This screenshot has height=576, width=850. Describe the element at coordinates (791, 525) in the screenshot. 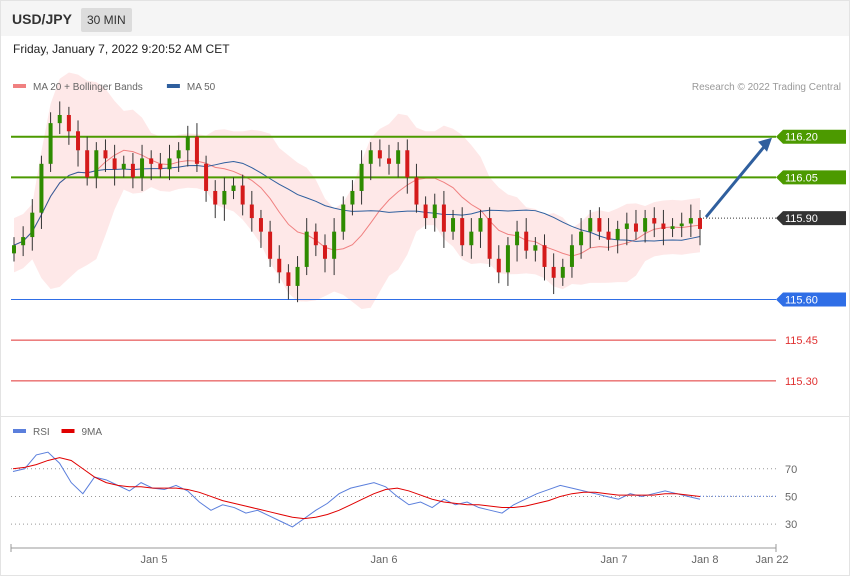

I see `rsi-tick-label: 30` at that location.